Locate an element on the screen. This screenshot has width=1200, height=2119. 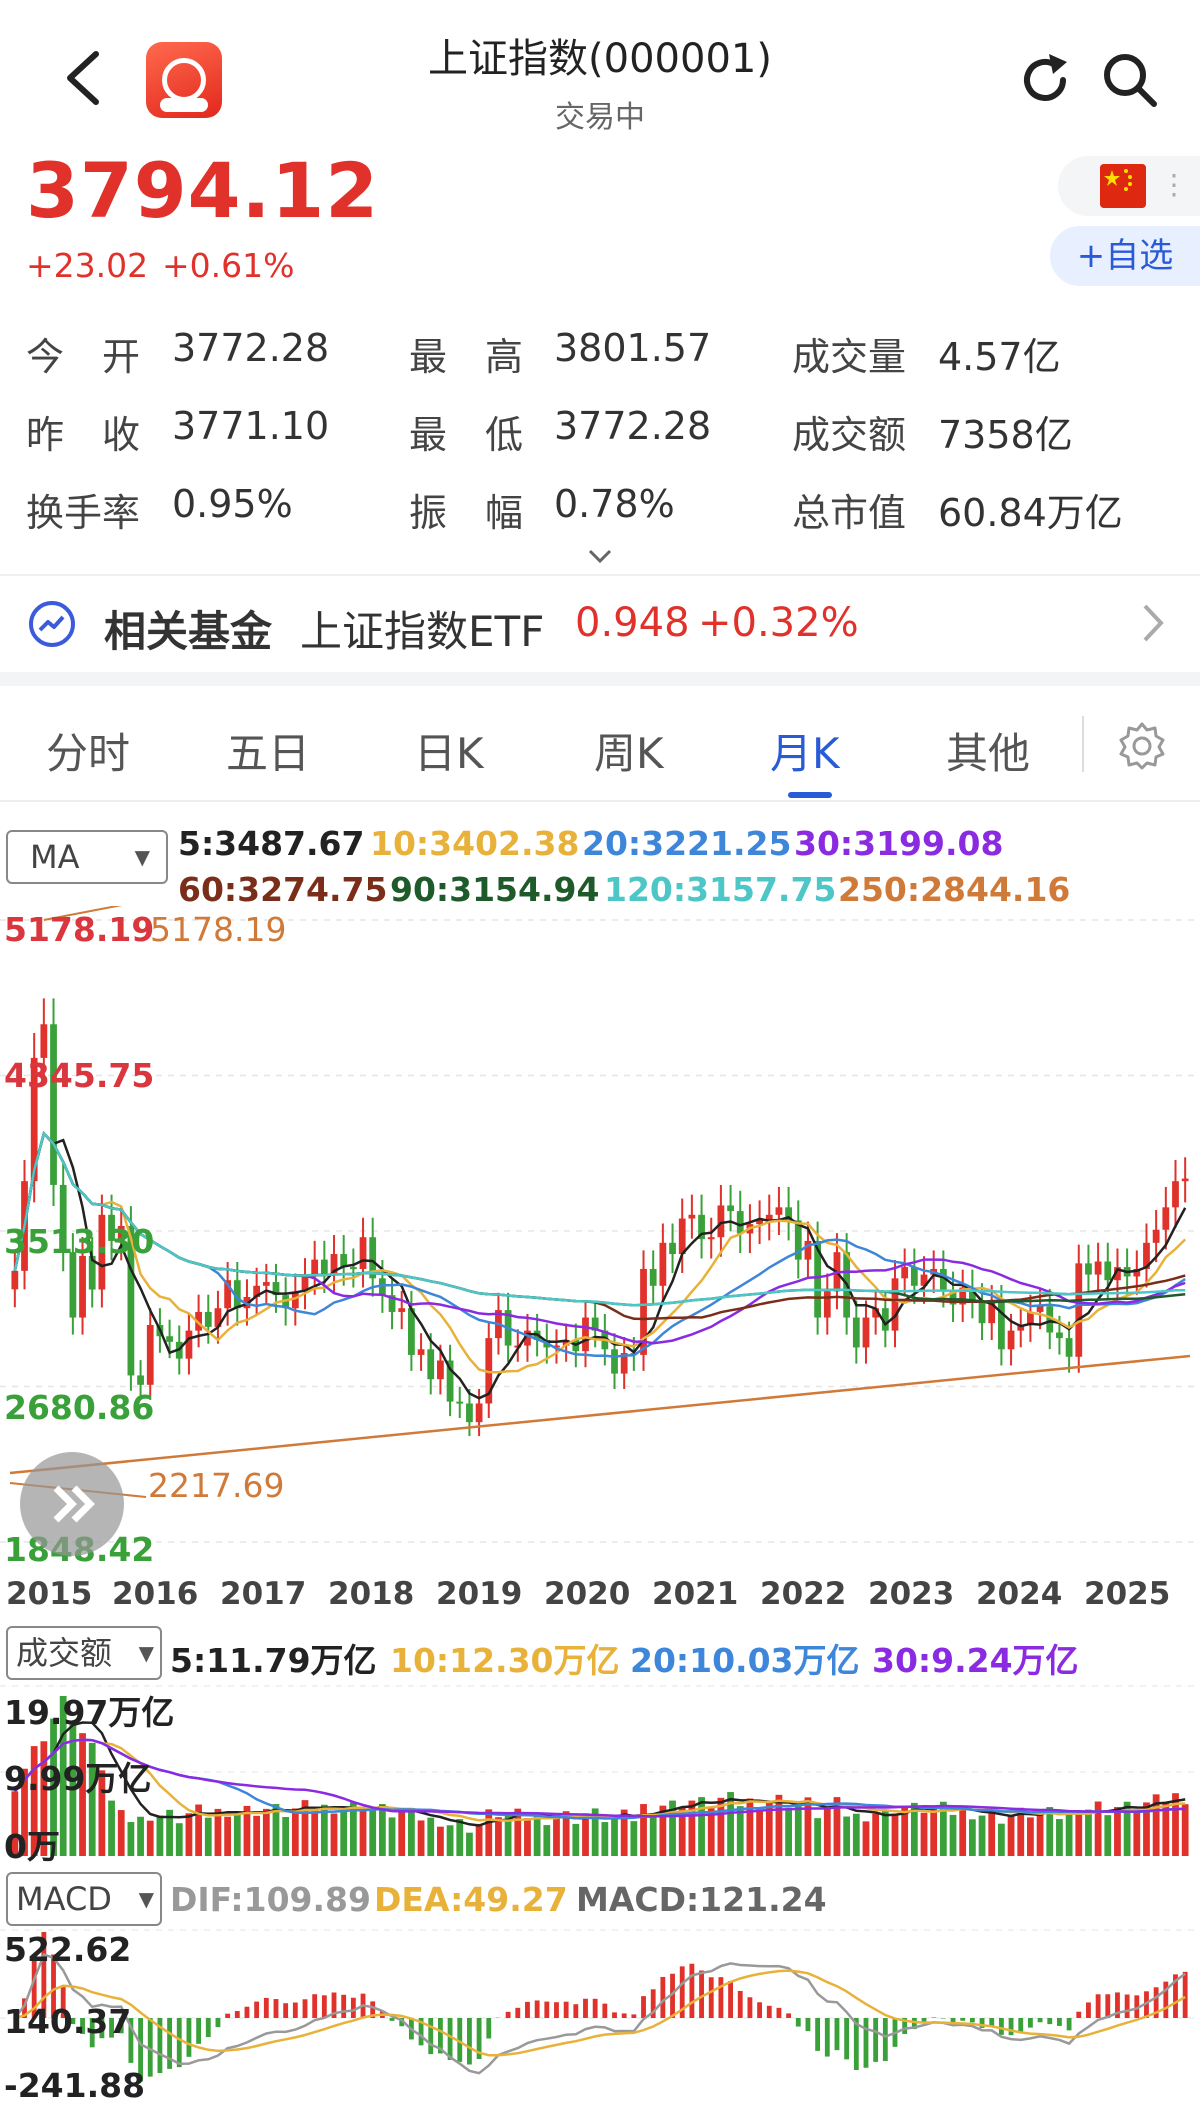
macd-chart is located at coordinates (600, 2023).